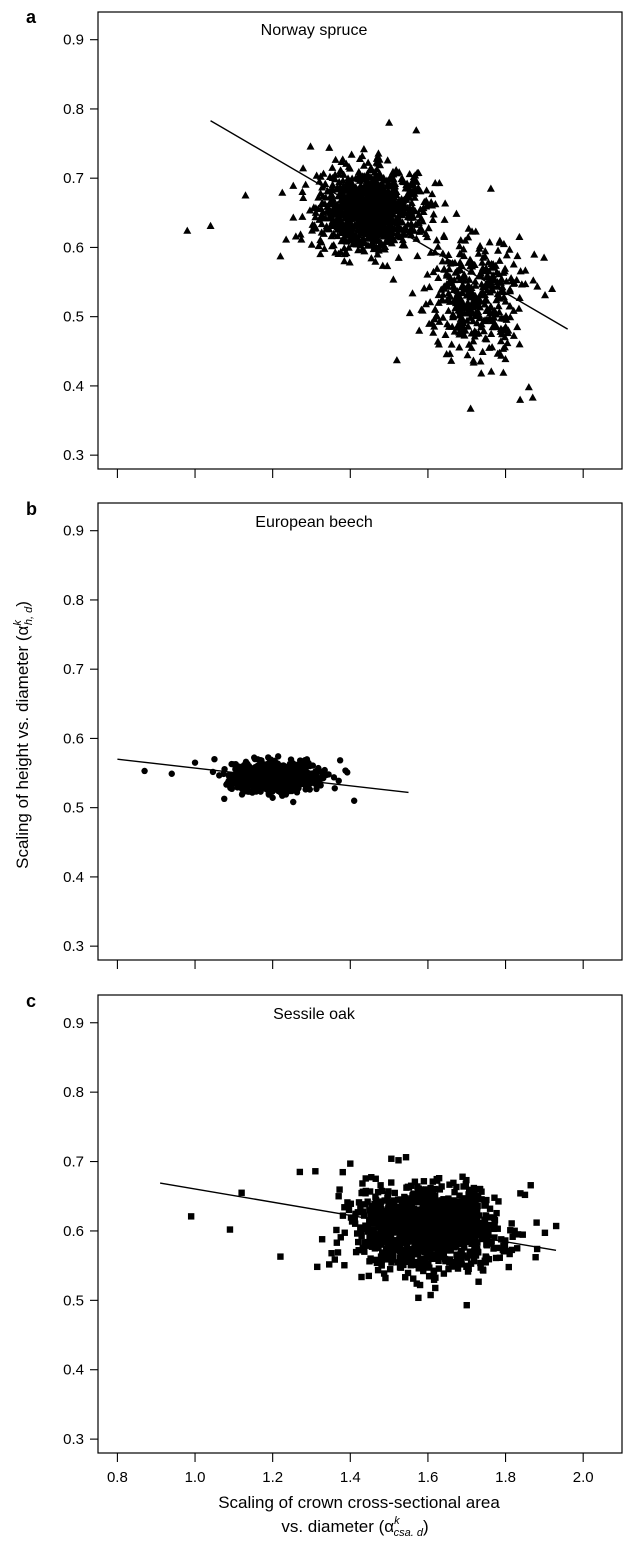 The image size is (623, 1545). I want to click on y-tick-label-b: 0.9, so click(73, 531).